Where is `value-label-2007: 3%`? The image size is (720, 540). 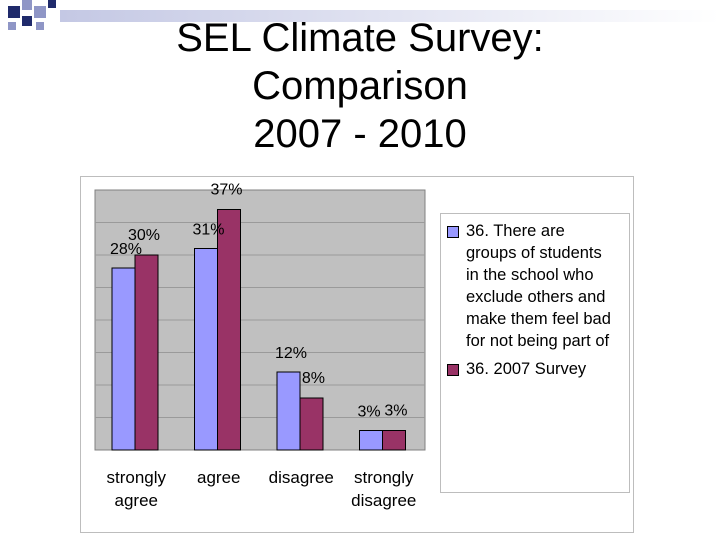 value-label-2007: 3% is located at coordinates (395, 411).